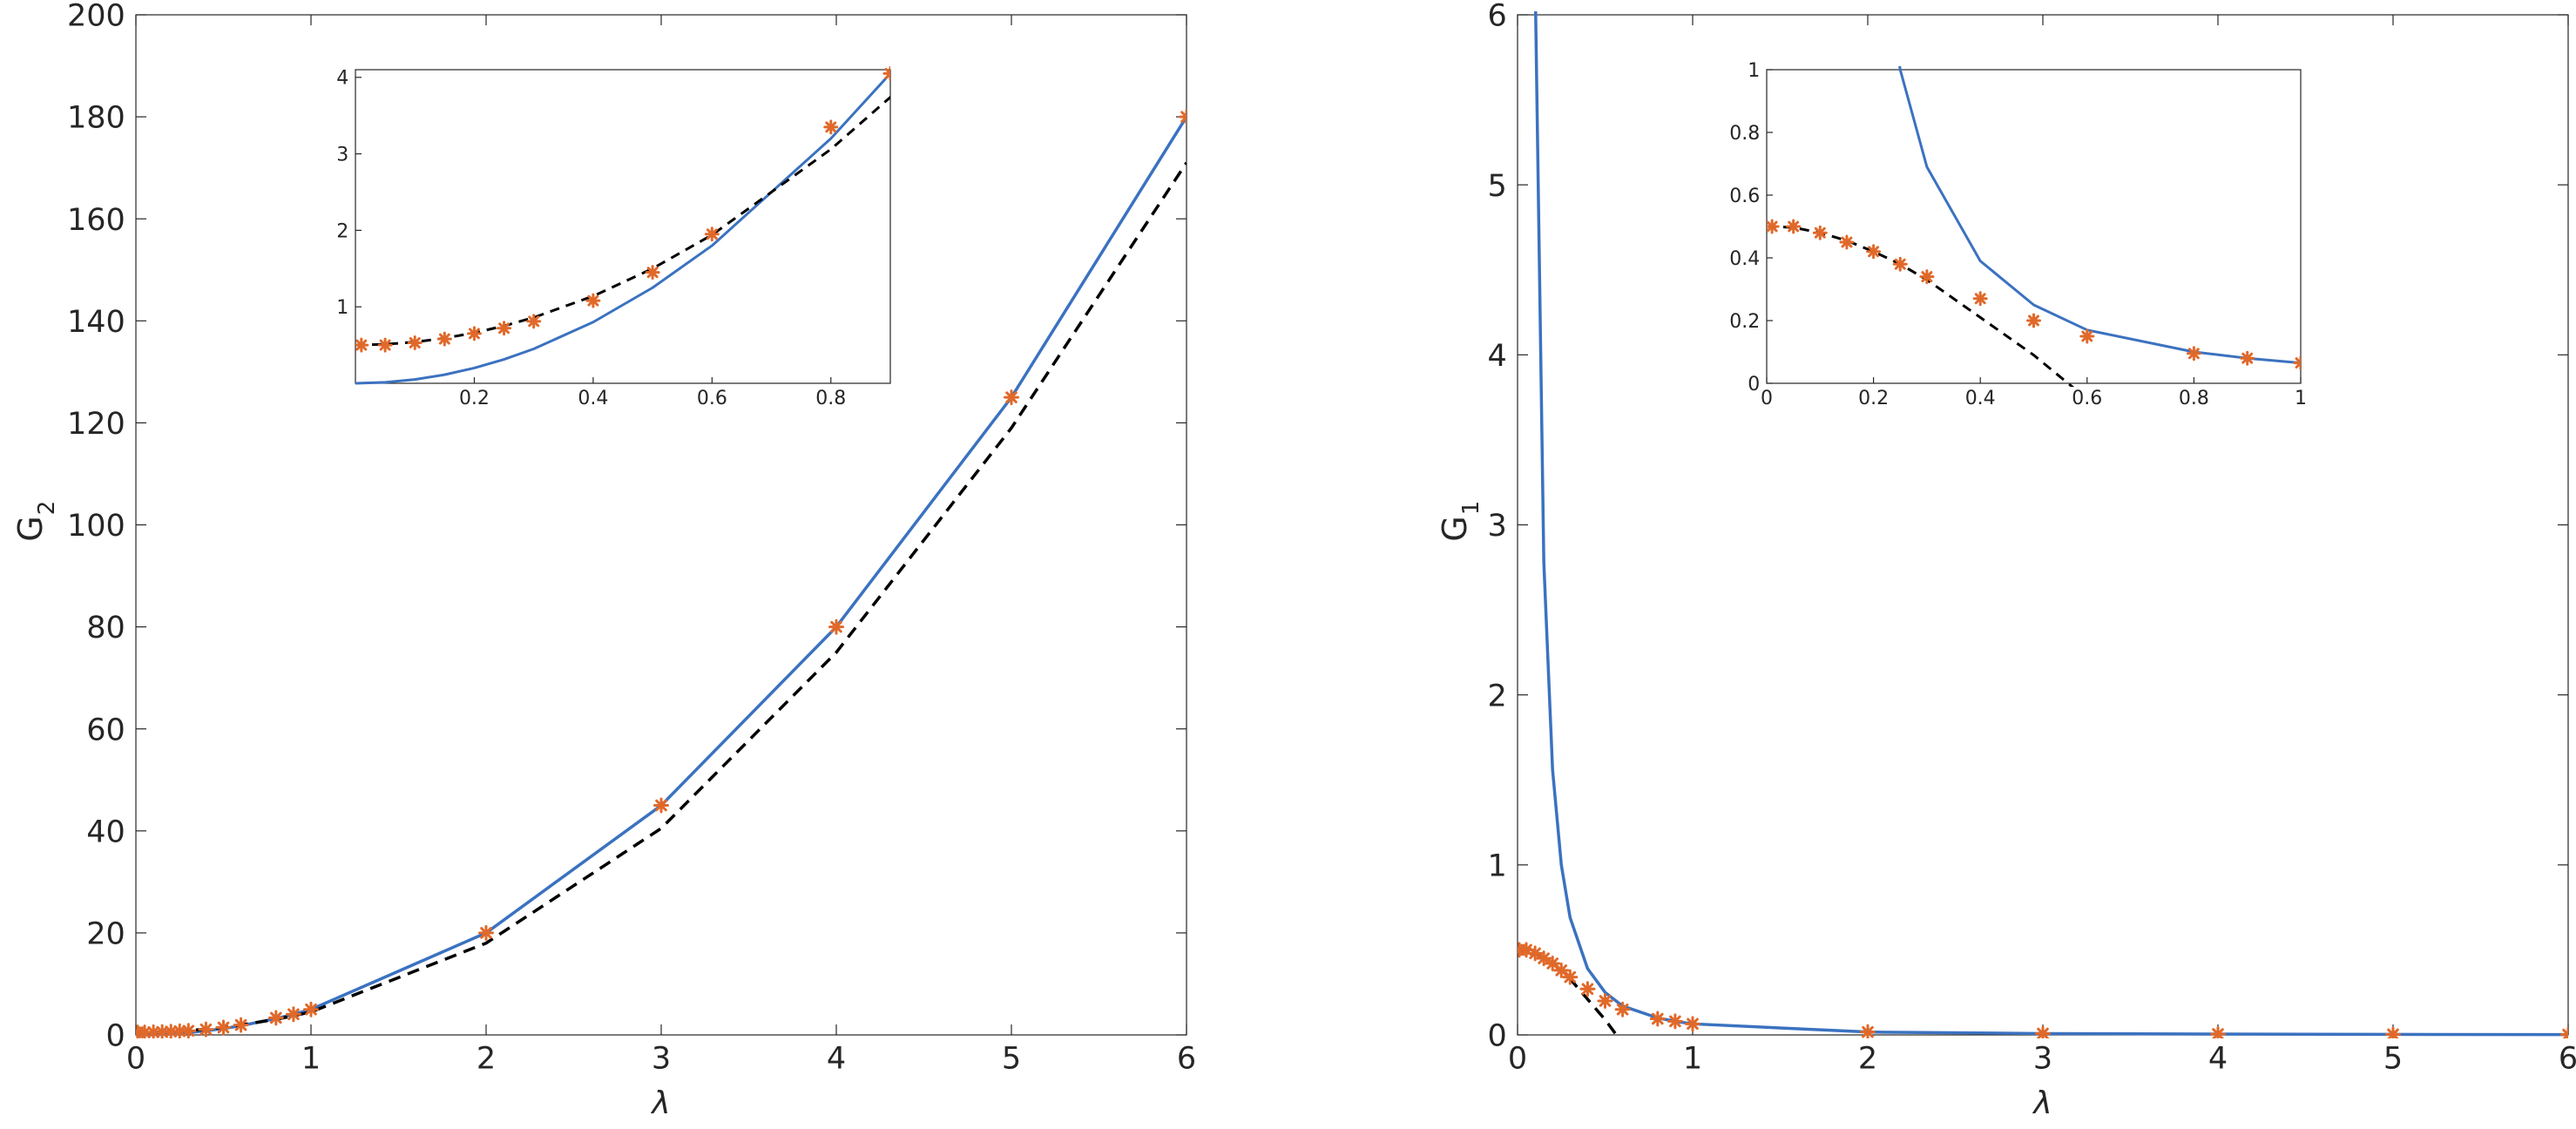  I want to click on inset-y-tick-label: 2, so click(342, 231).